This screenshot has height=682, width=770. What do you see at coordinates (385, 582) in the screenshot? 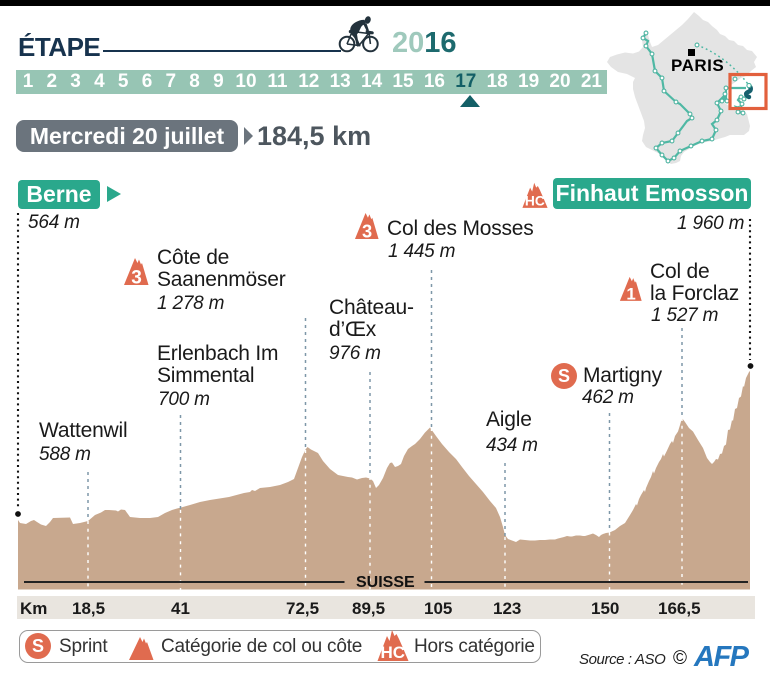
I see `svg-text: SUISSE` at bounding box center [385, 582].